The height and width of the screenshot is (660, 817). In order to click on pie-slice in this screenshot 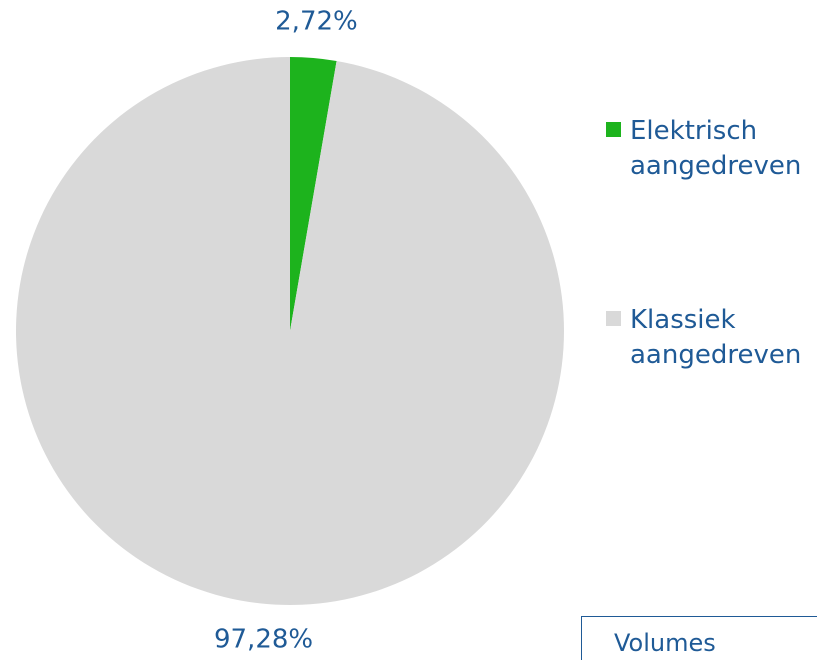, I will do `click(313, 194)`.